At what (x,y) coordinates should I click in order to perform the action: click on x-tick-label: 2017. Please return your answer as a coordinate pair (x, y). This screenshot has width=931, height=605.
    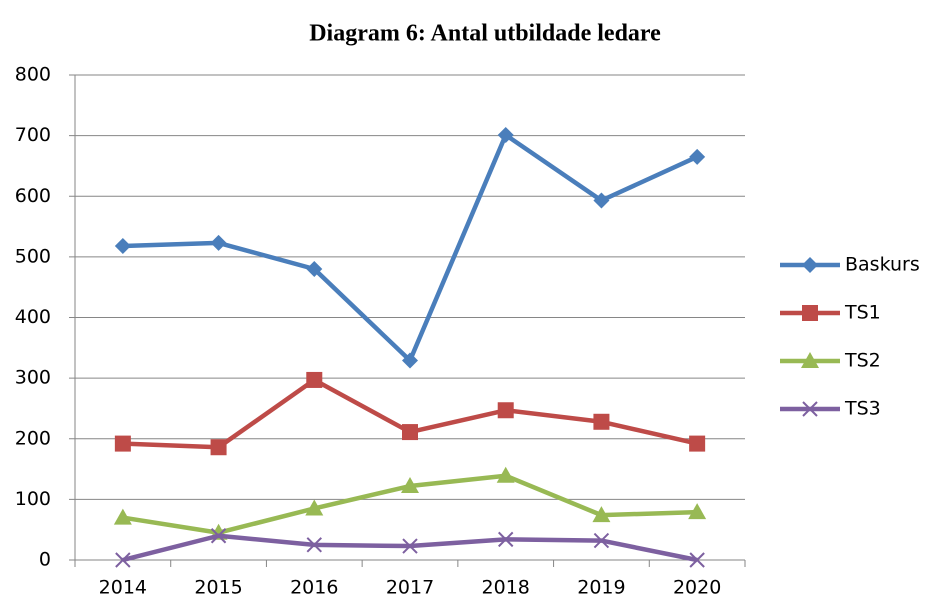
    Looking at the image, I should click on (410, 588).